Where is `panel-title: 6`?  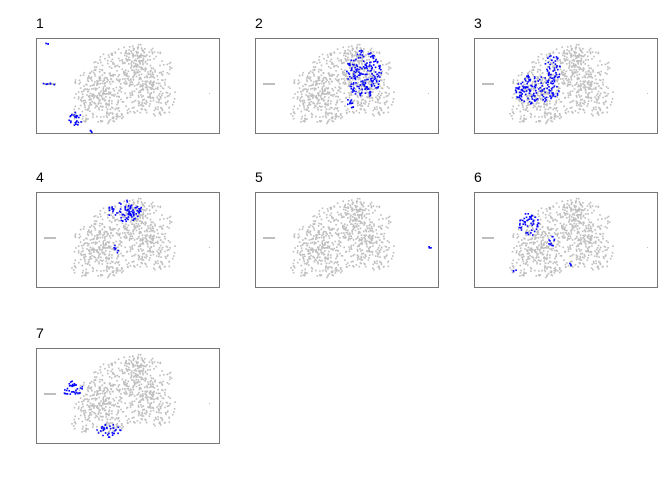
panel-title: 6 is located at coordinates (478, 177).